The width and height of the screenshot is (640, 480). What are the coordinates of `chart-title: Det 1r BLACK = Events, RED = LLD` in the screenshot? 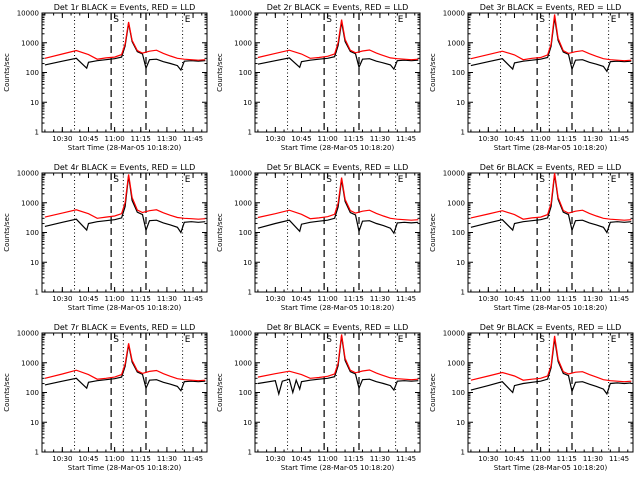 It's located at (125, 7).